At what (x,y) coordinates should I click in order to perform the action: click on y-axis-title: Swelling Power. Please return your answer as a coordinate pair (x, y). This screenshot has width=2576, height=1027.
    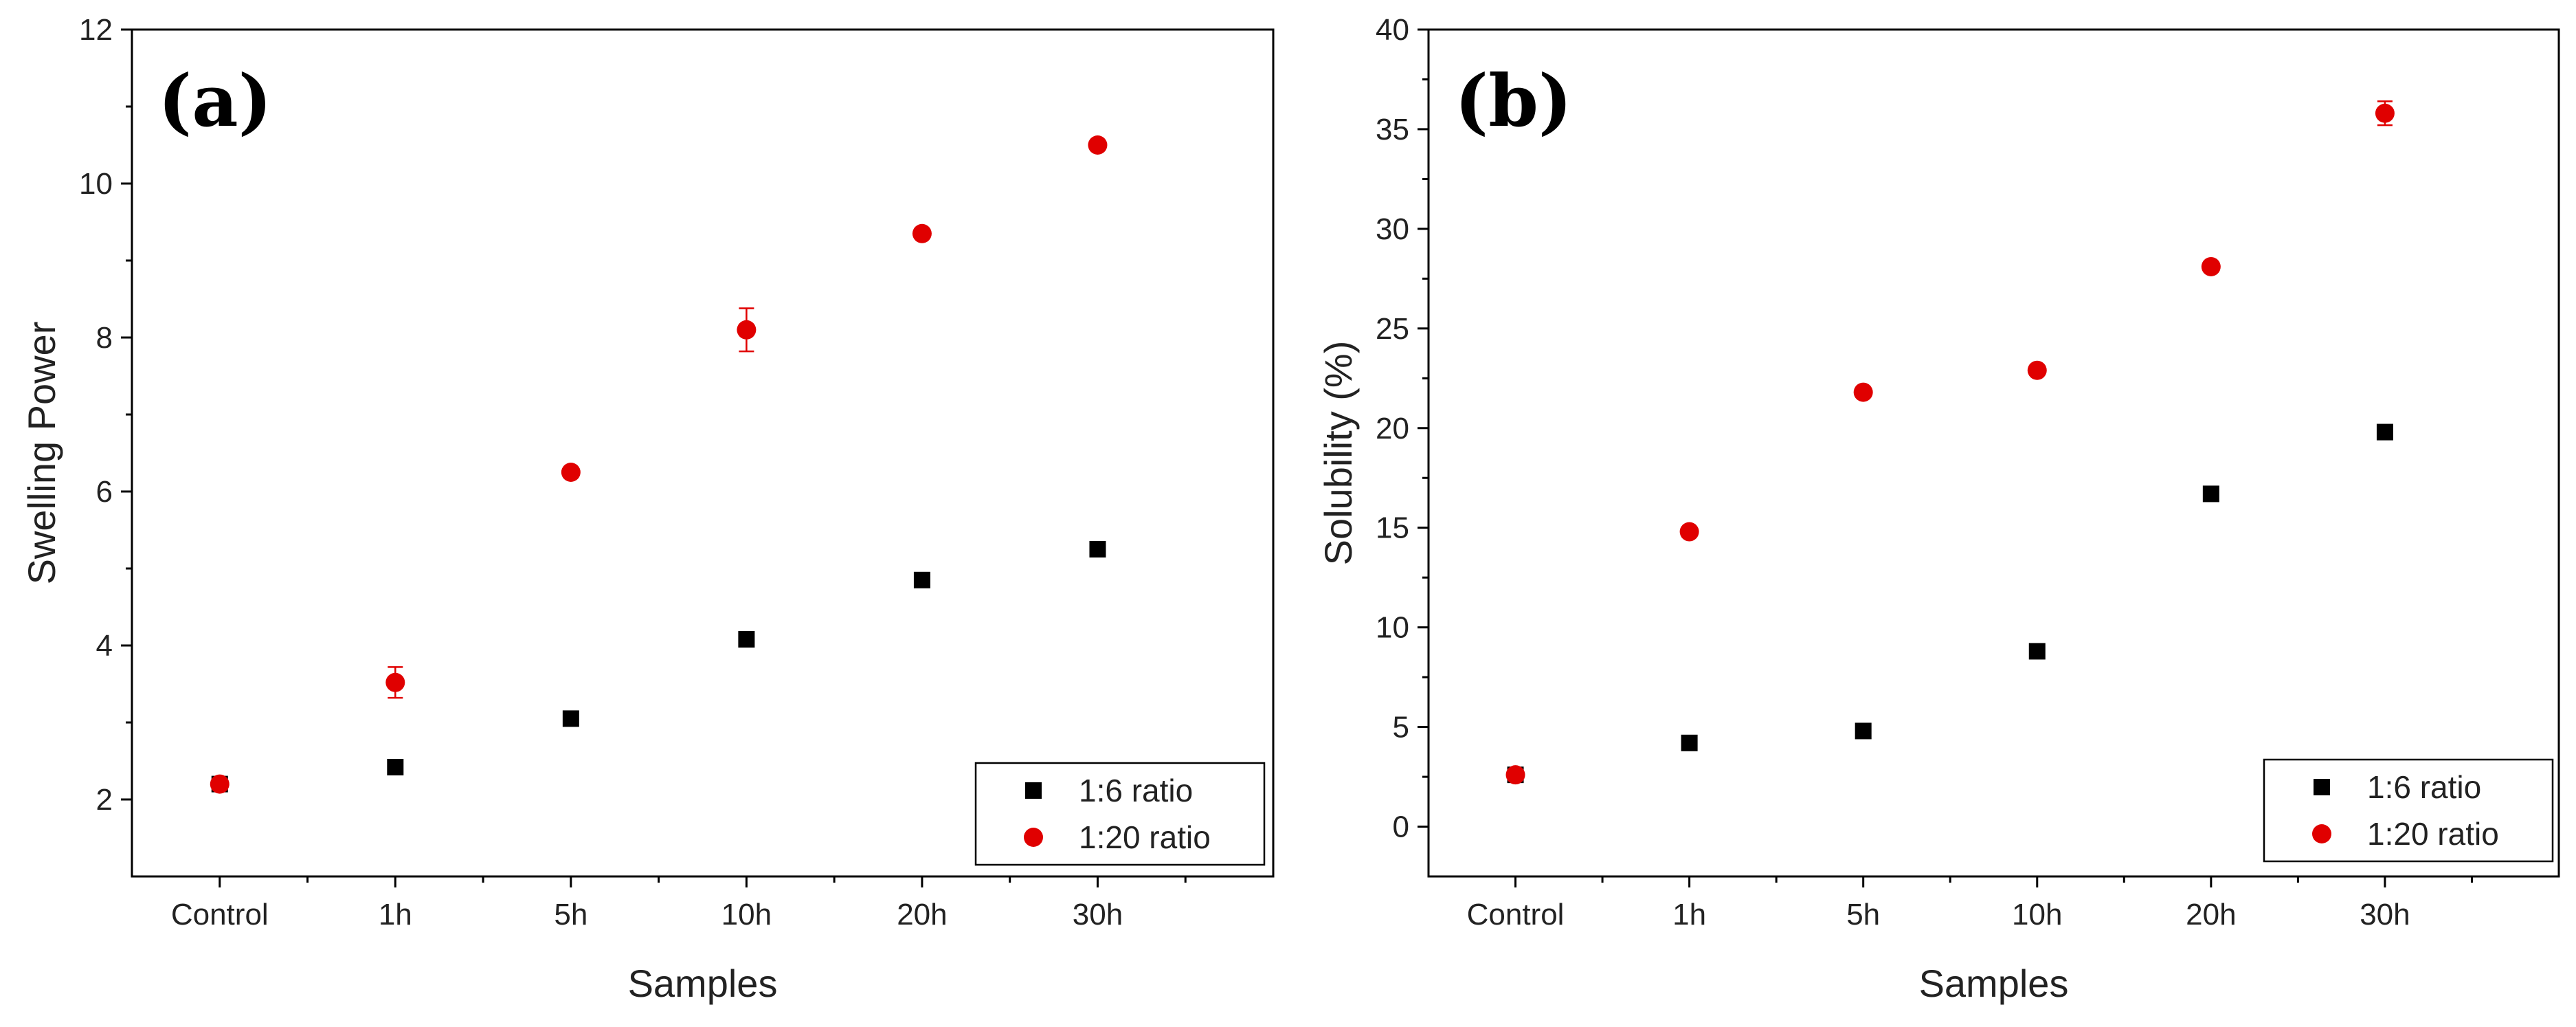
    Looking at the image, I should click on (41, 453).